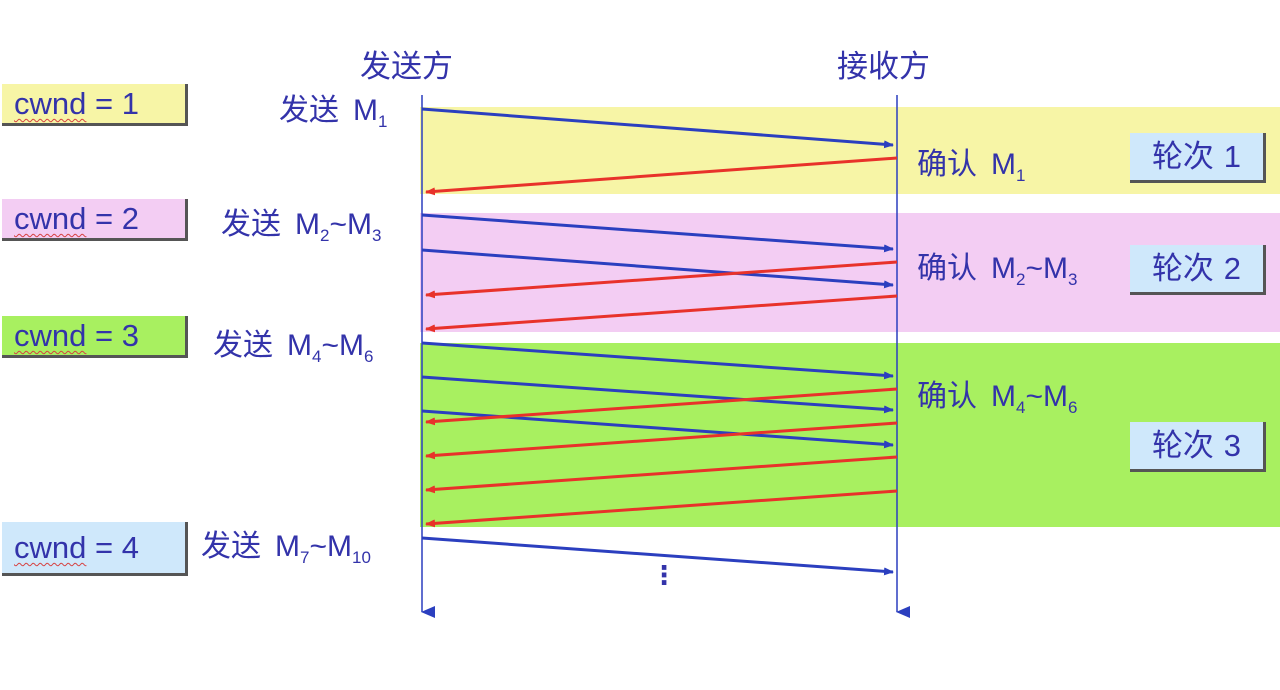  Describe the element at coordinates (1232, 445) in the screenshot. I see `round-number: 3` at that location.